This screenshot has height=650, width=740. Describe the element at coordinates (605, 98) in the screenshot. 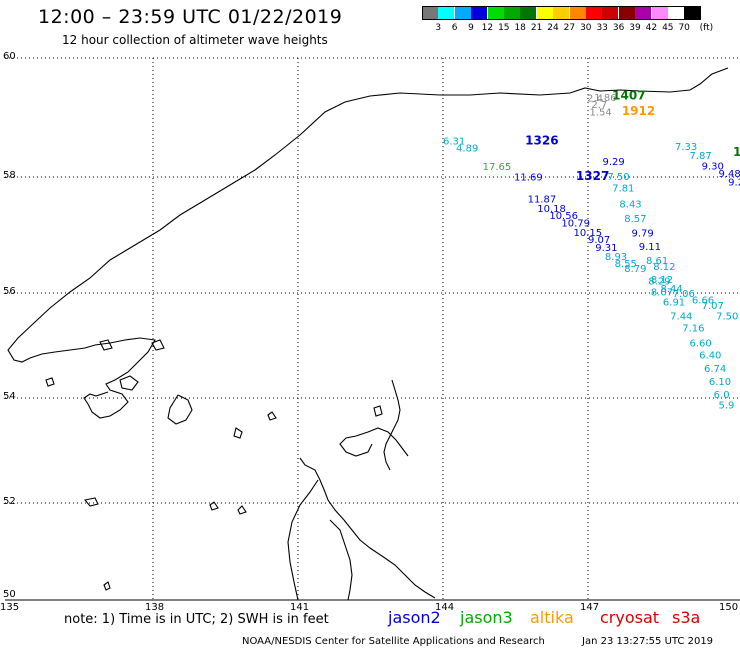

I see `wave-height-value: 1.86` at that location.